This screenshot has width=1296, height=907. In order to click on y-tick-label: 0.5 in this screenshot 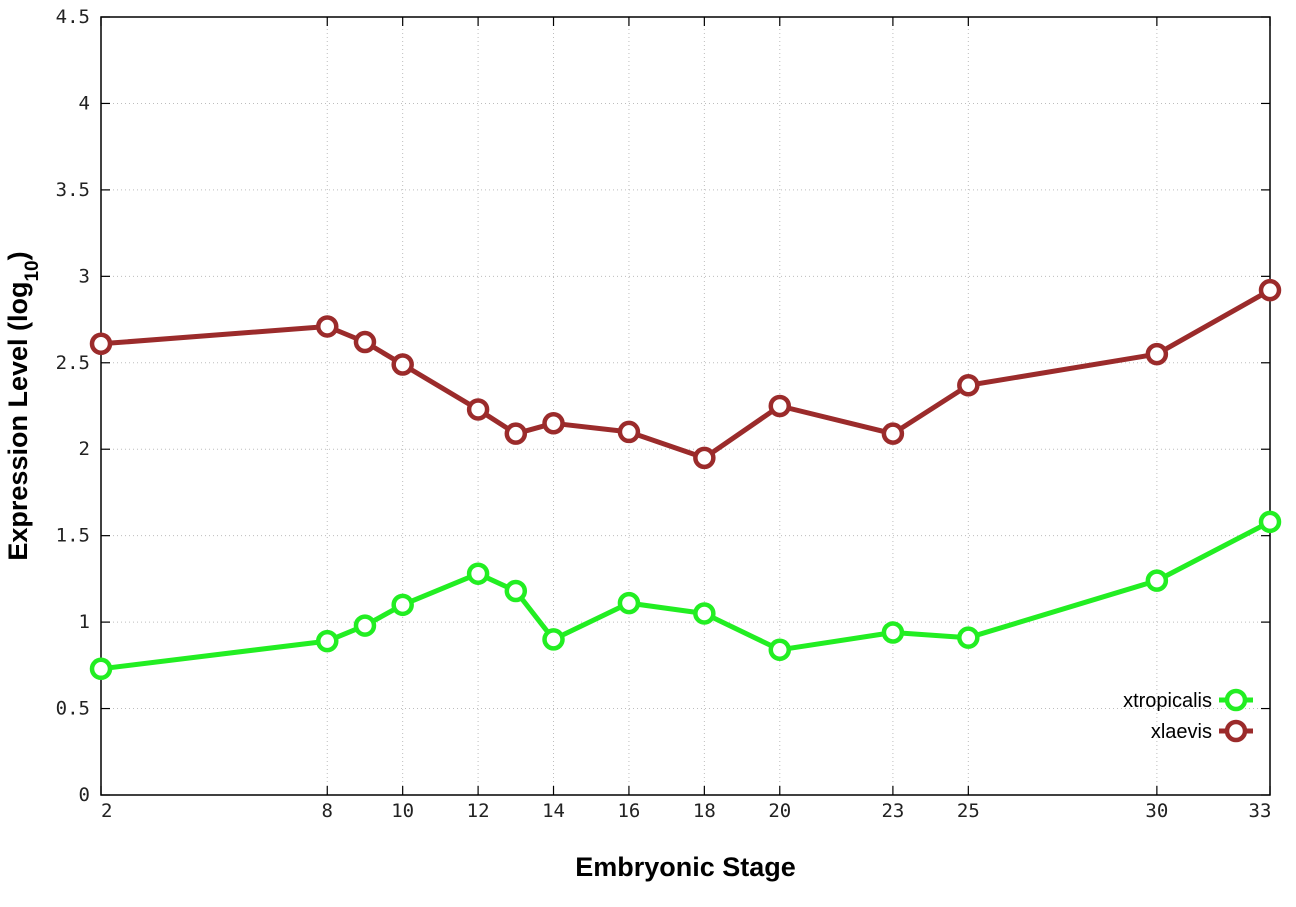, I will do `click(73, 709)`.